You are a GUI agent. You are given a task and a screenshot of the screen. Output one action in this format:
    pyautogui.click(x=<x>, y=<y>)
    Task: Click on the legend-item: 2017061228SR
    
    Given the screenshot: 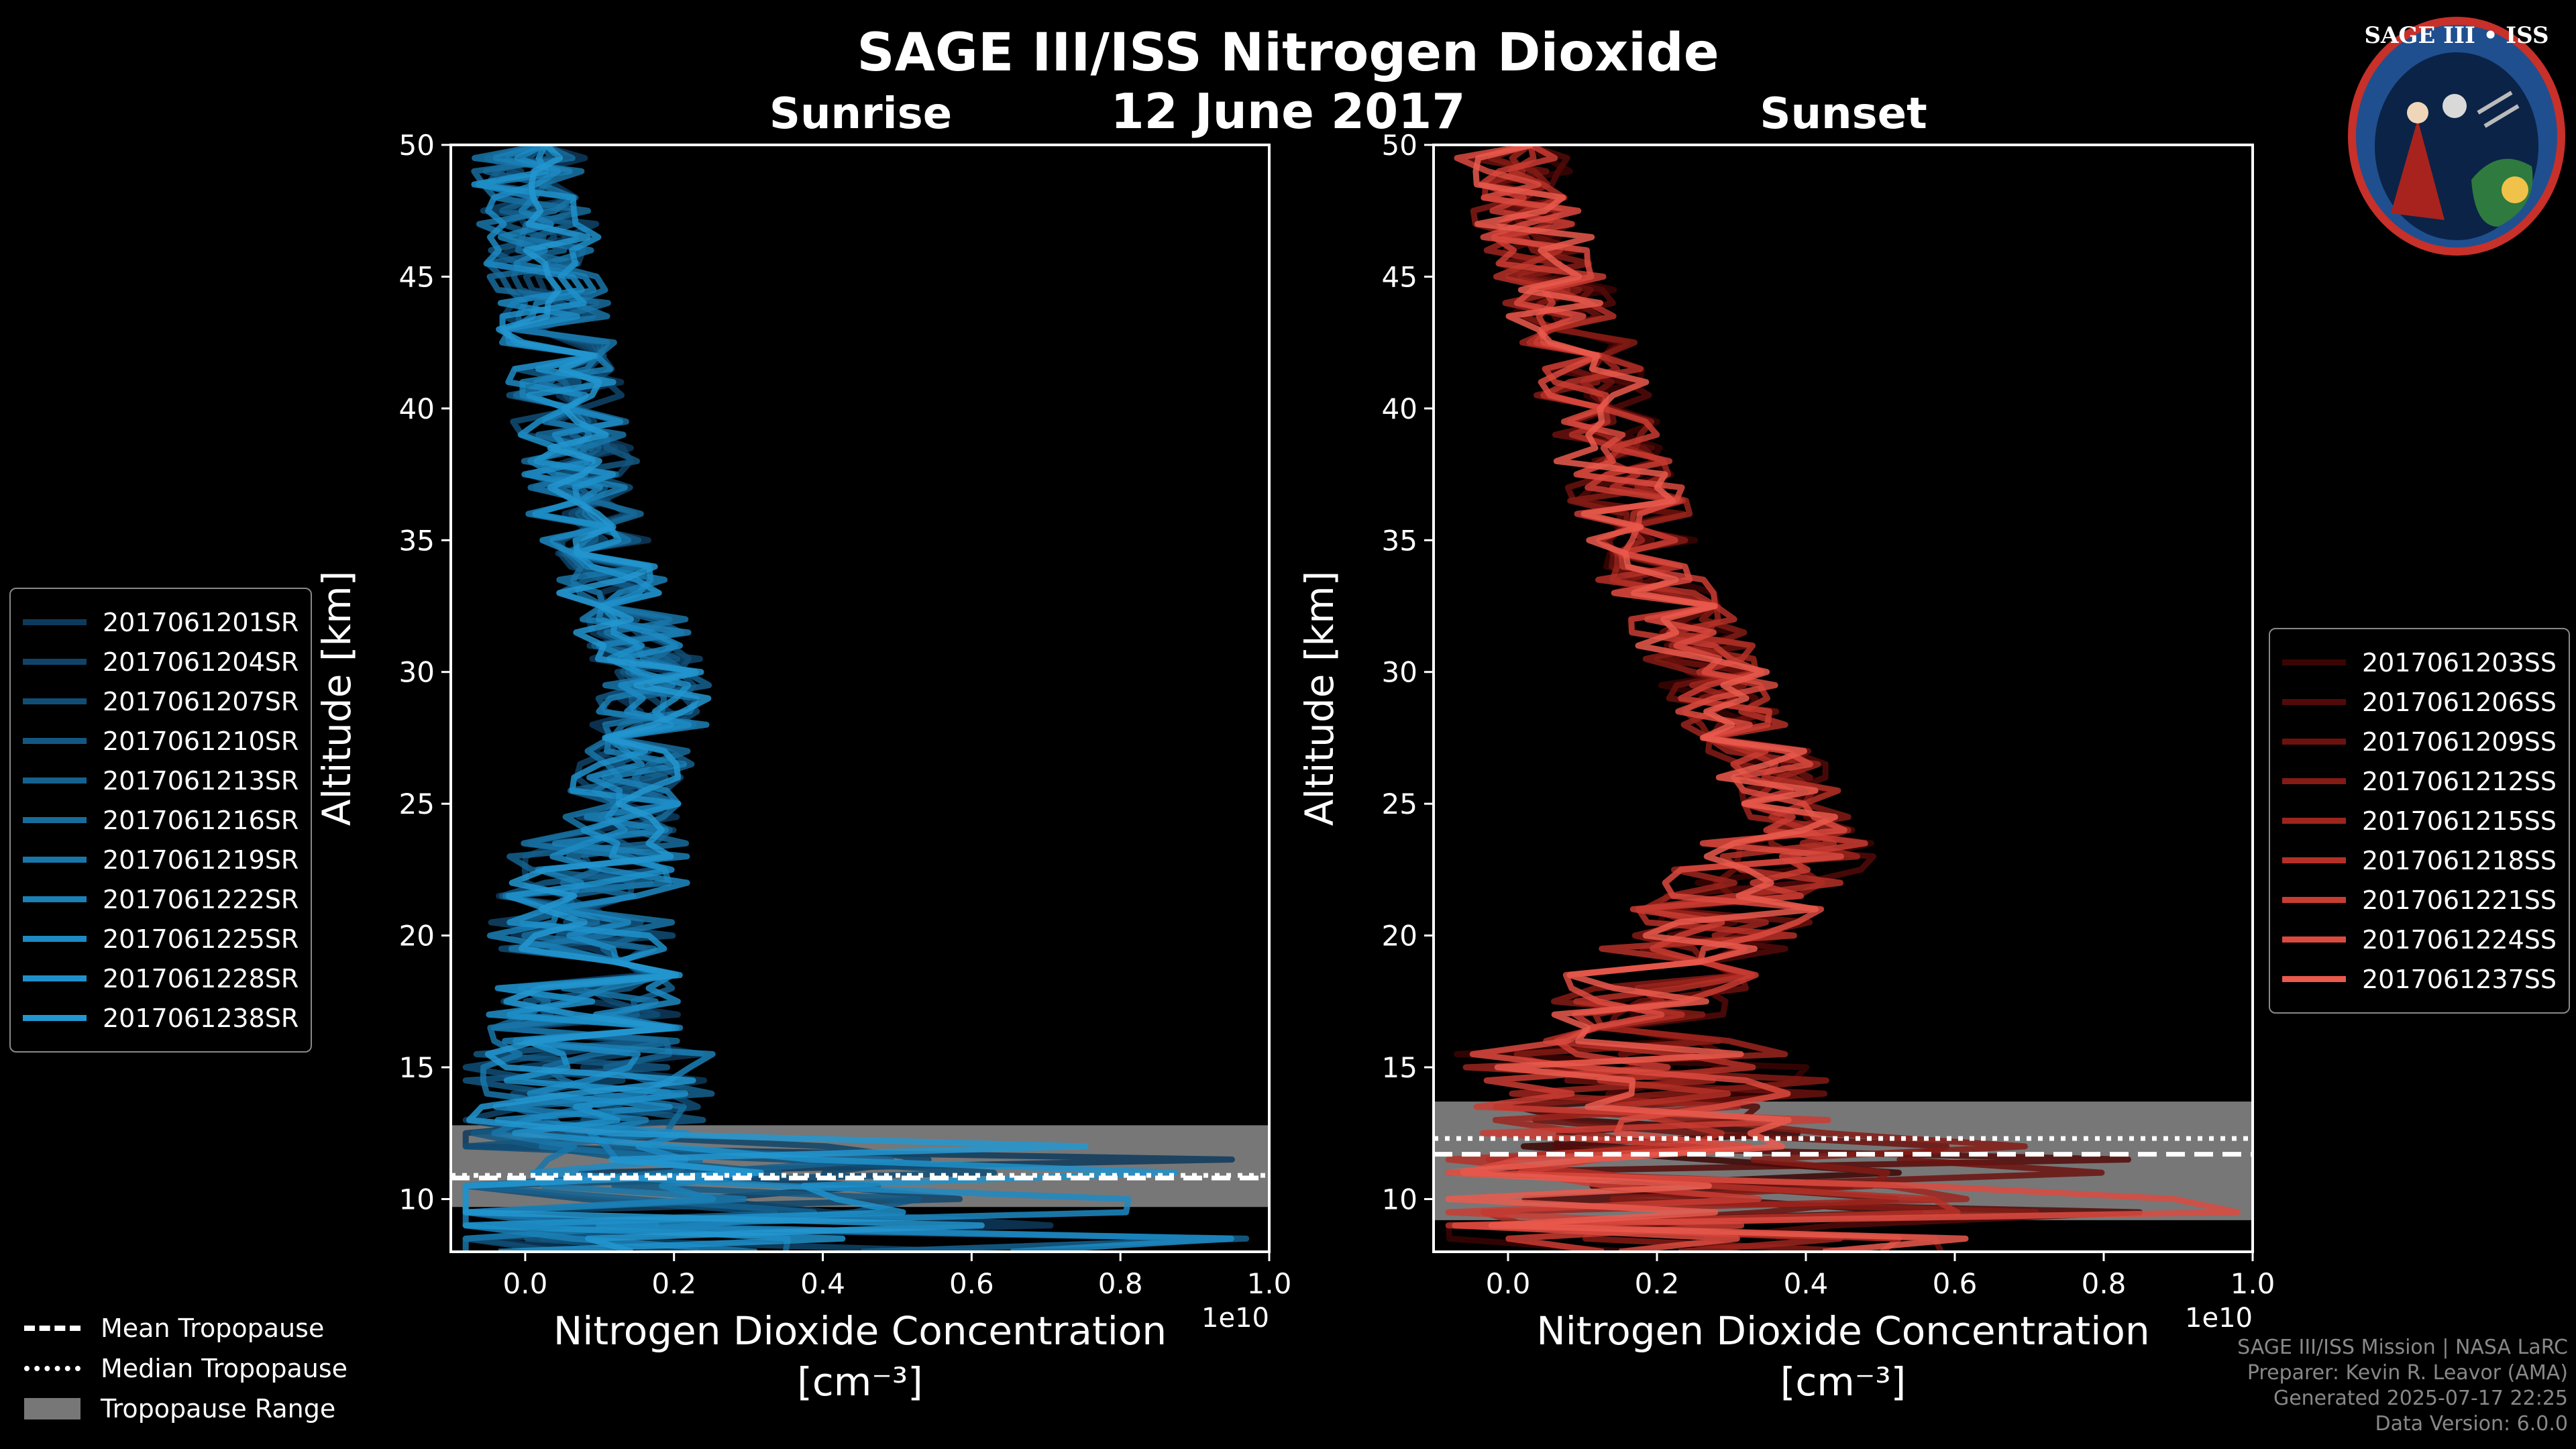 What is the action you would take?
    pyautogui.click(x=161, y=978)
    